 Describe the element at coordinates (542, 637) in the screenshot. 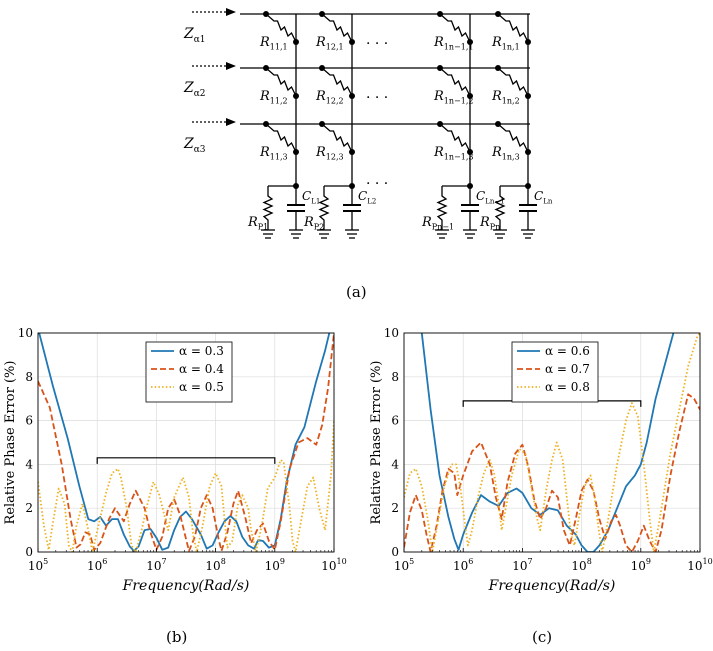

I see `caption-c: (c)` at that location.